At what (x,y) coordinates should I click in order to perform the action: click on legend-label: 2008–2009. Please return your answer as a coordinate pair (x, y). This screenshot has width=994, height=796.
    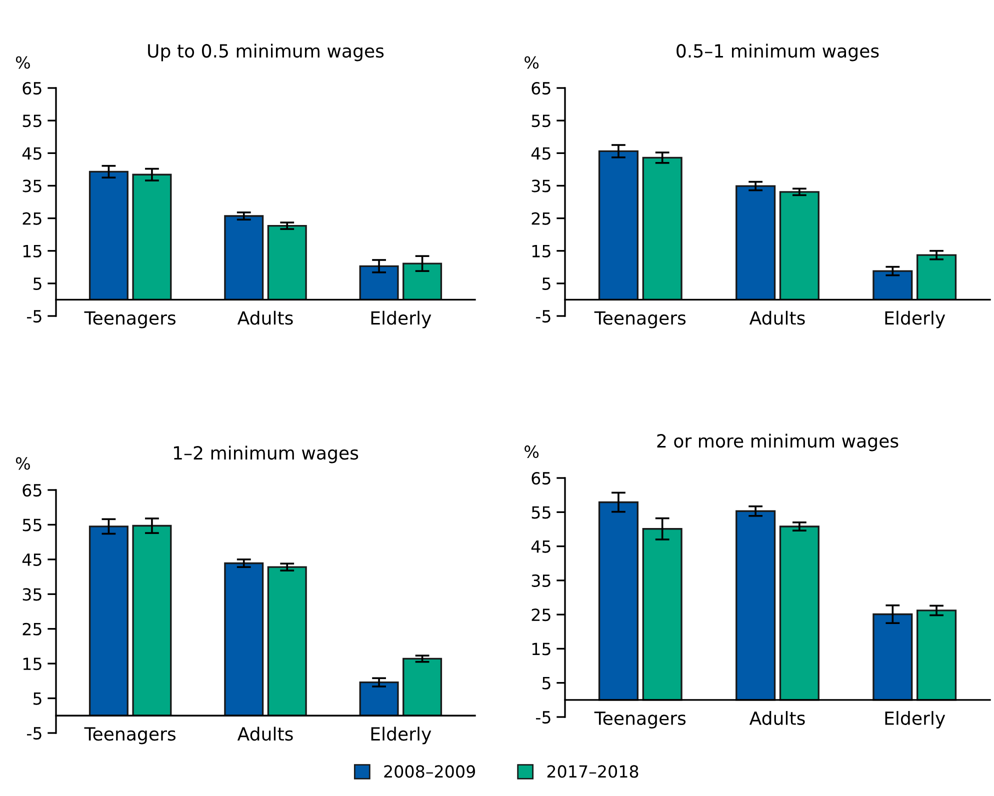
    Looking at the image, I should click on (429, 771).